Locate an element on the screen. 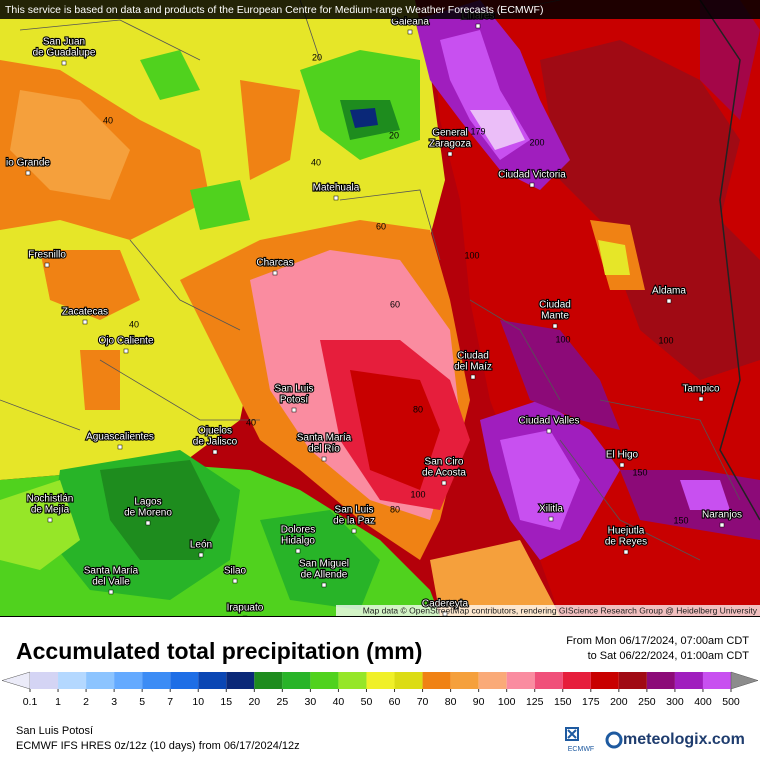  colorbar-label: 500 is located at coordinates (731, 702).